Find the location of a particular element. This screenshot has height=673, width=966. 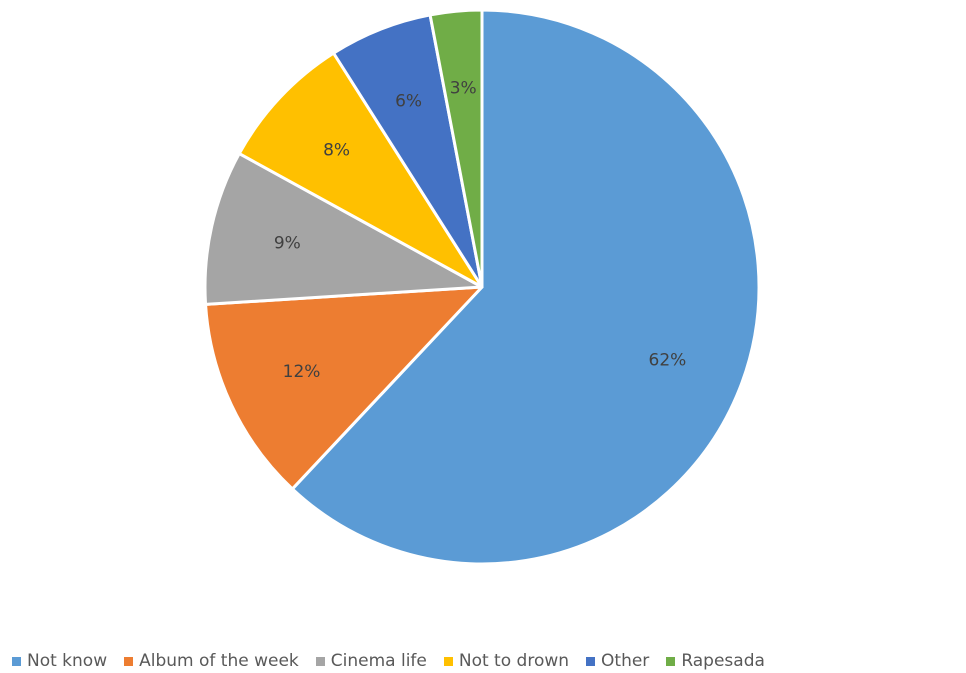

legend-label-other: Other is located at coordinates (625, 661).